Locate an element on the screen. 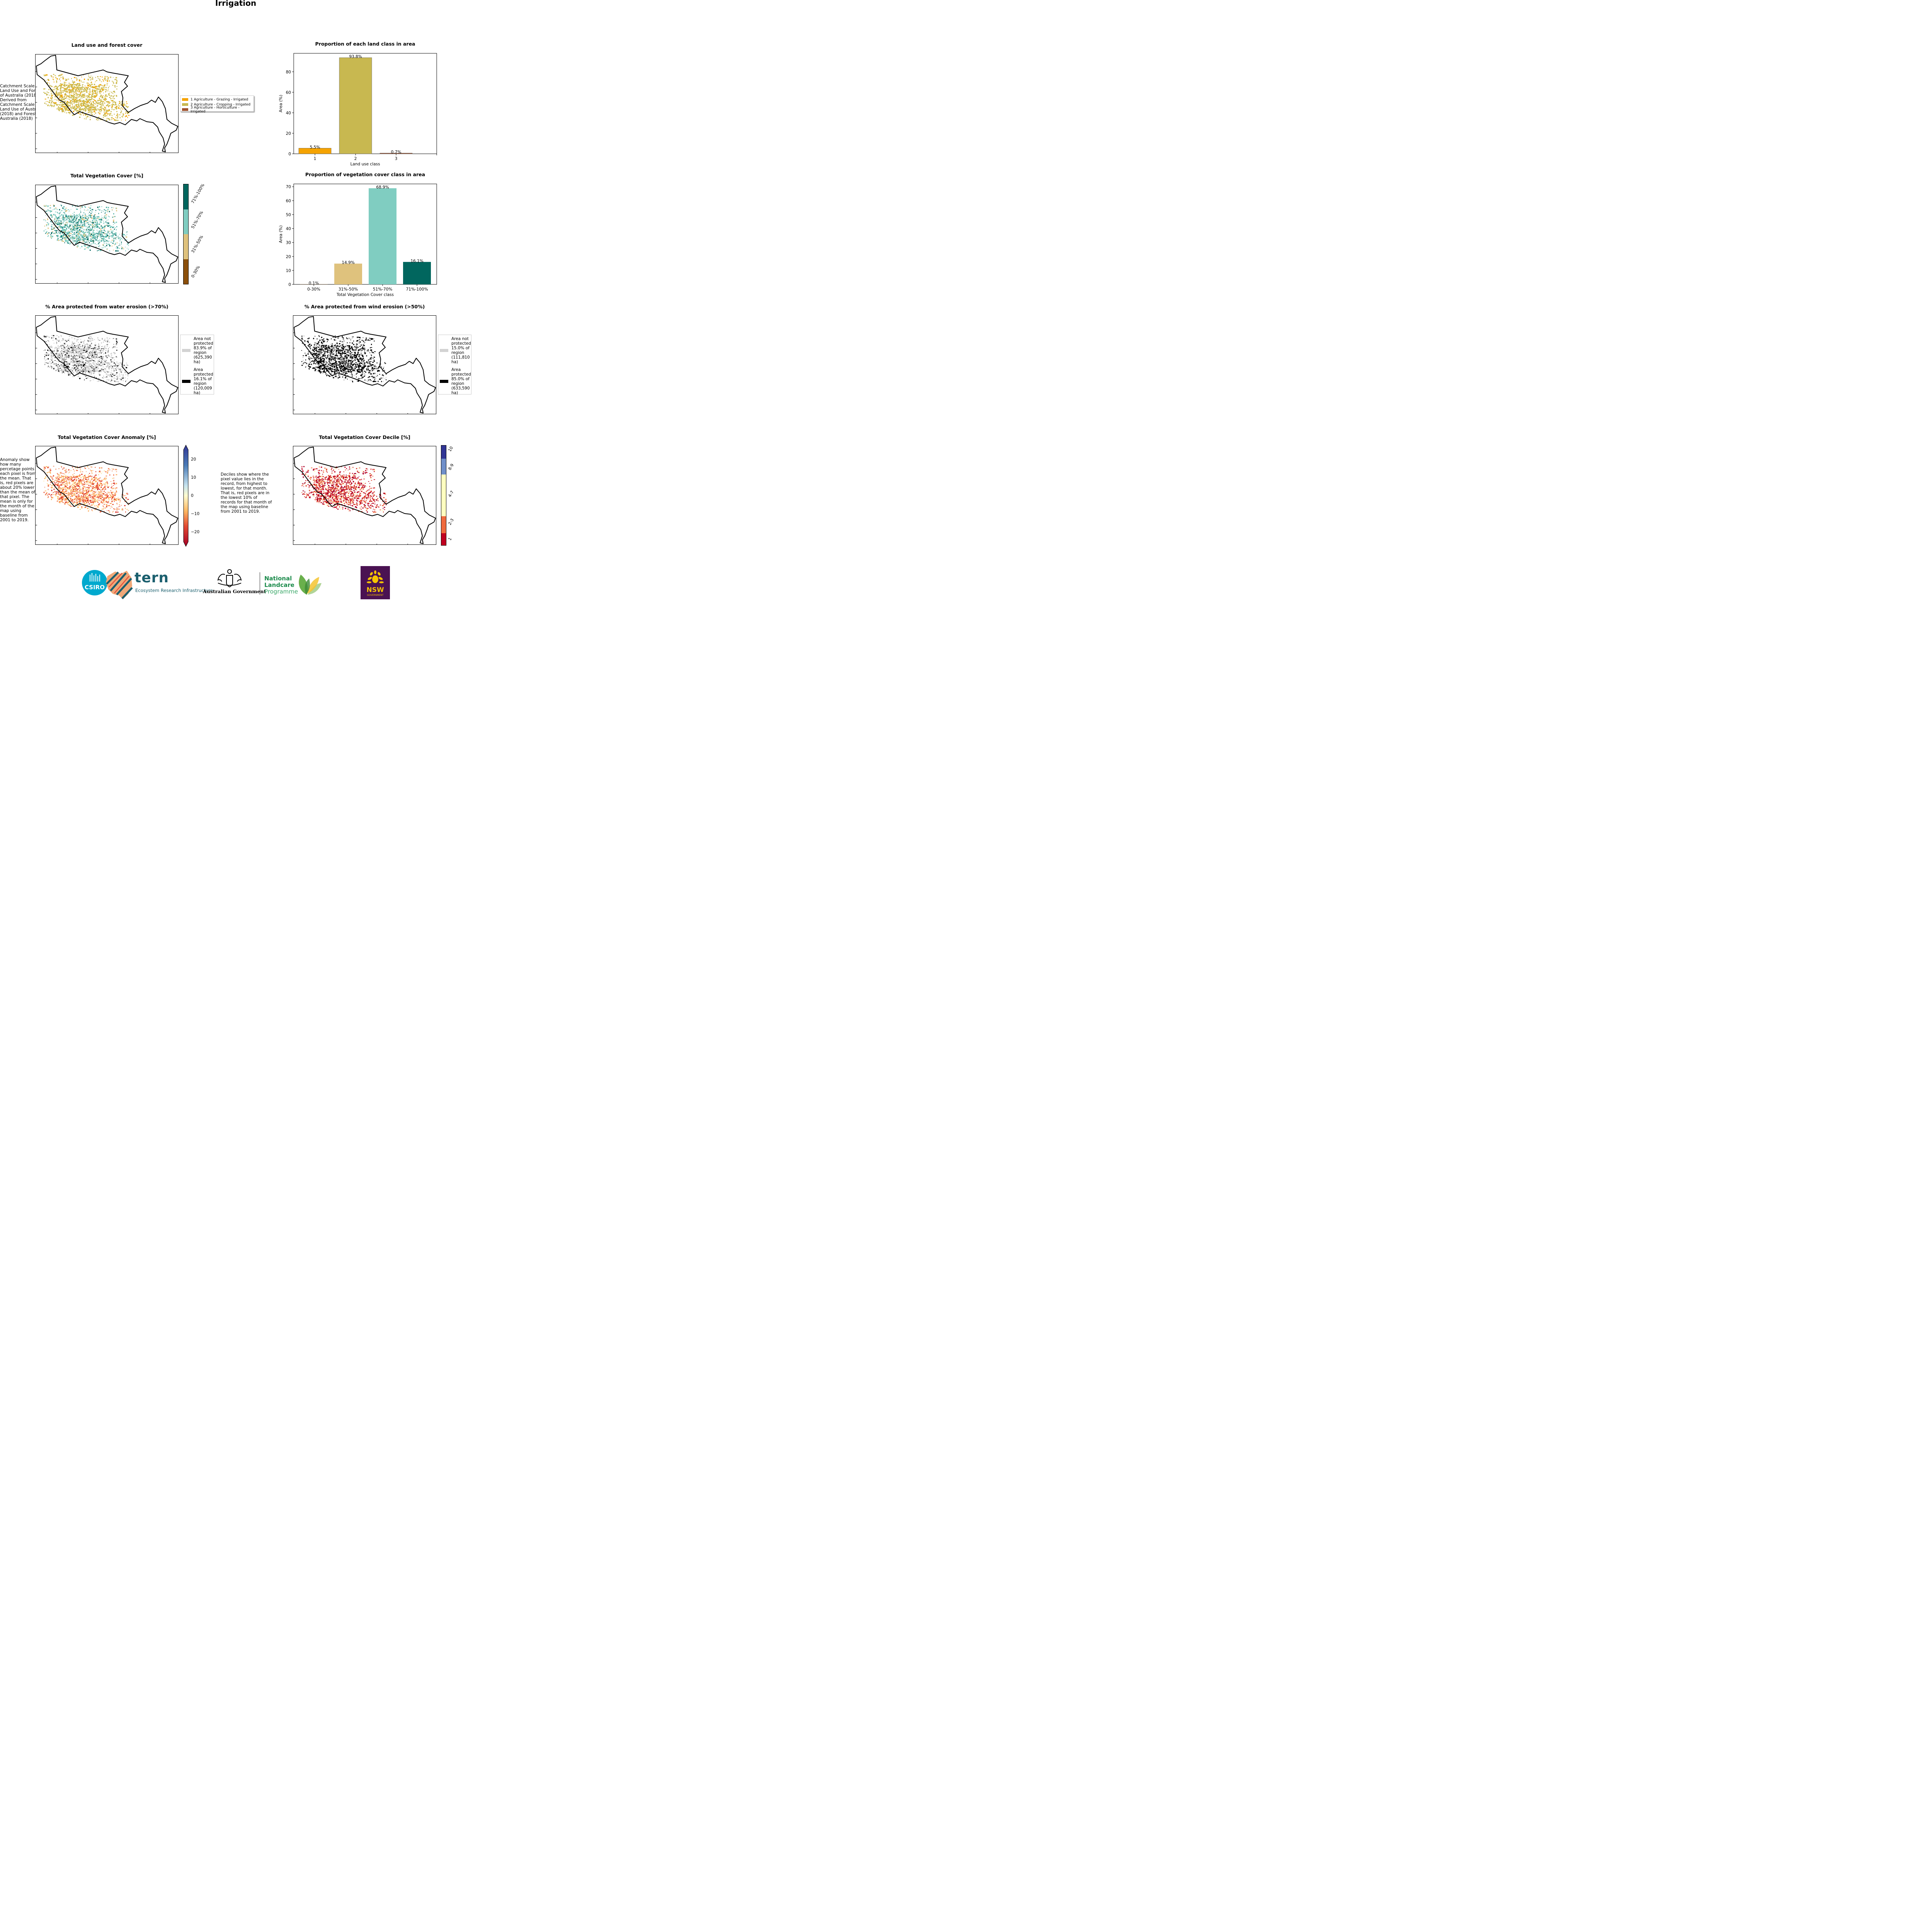 The image size is (1923, 1932). wind-erosion-map is located at coordinates (364, 365).